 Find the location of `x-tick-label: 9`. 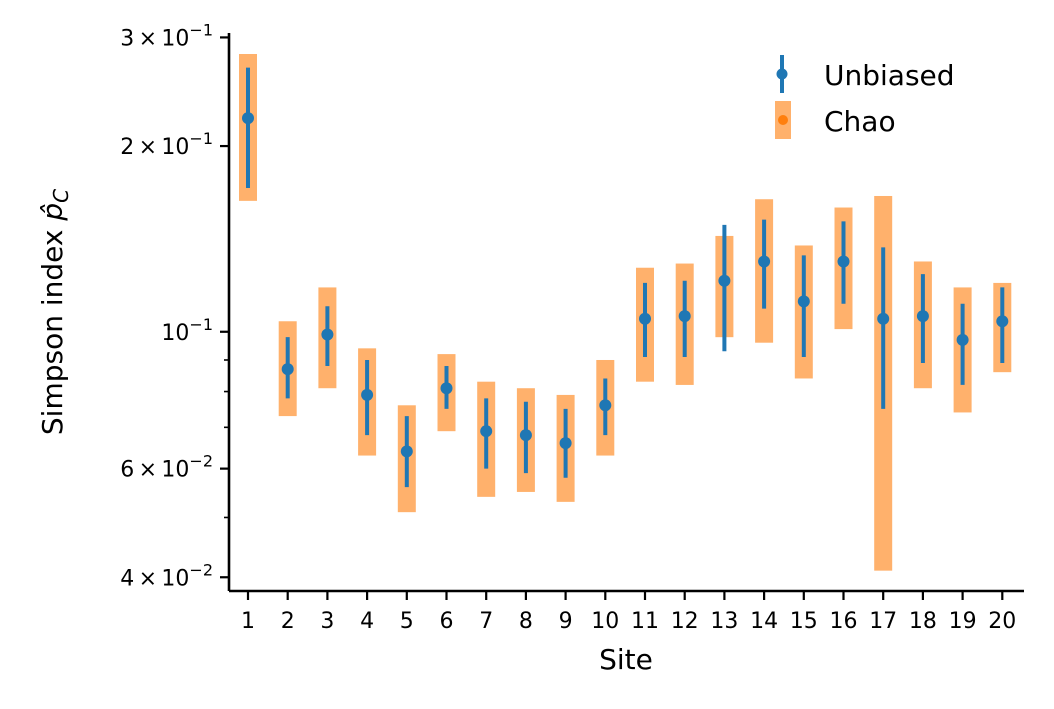

x-tick-label: 9 is located at coordinates (566, 621).